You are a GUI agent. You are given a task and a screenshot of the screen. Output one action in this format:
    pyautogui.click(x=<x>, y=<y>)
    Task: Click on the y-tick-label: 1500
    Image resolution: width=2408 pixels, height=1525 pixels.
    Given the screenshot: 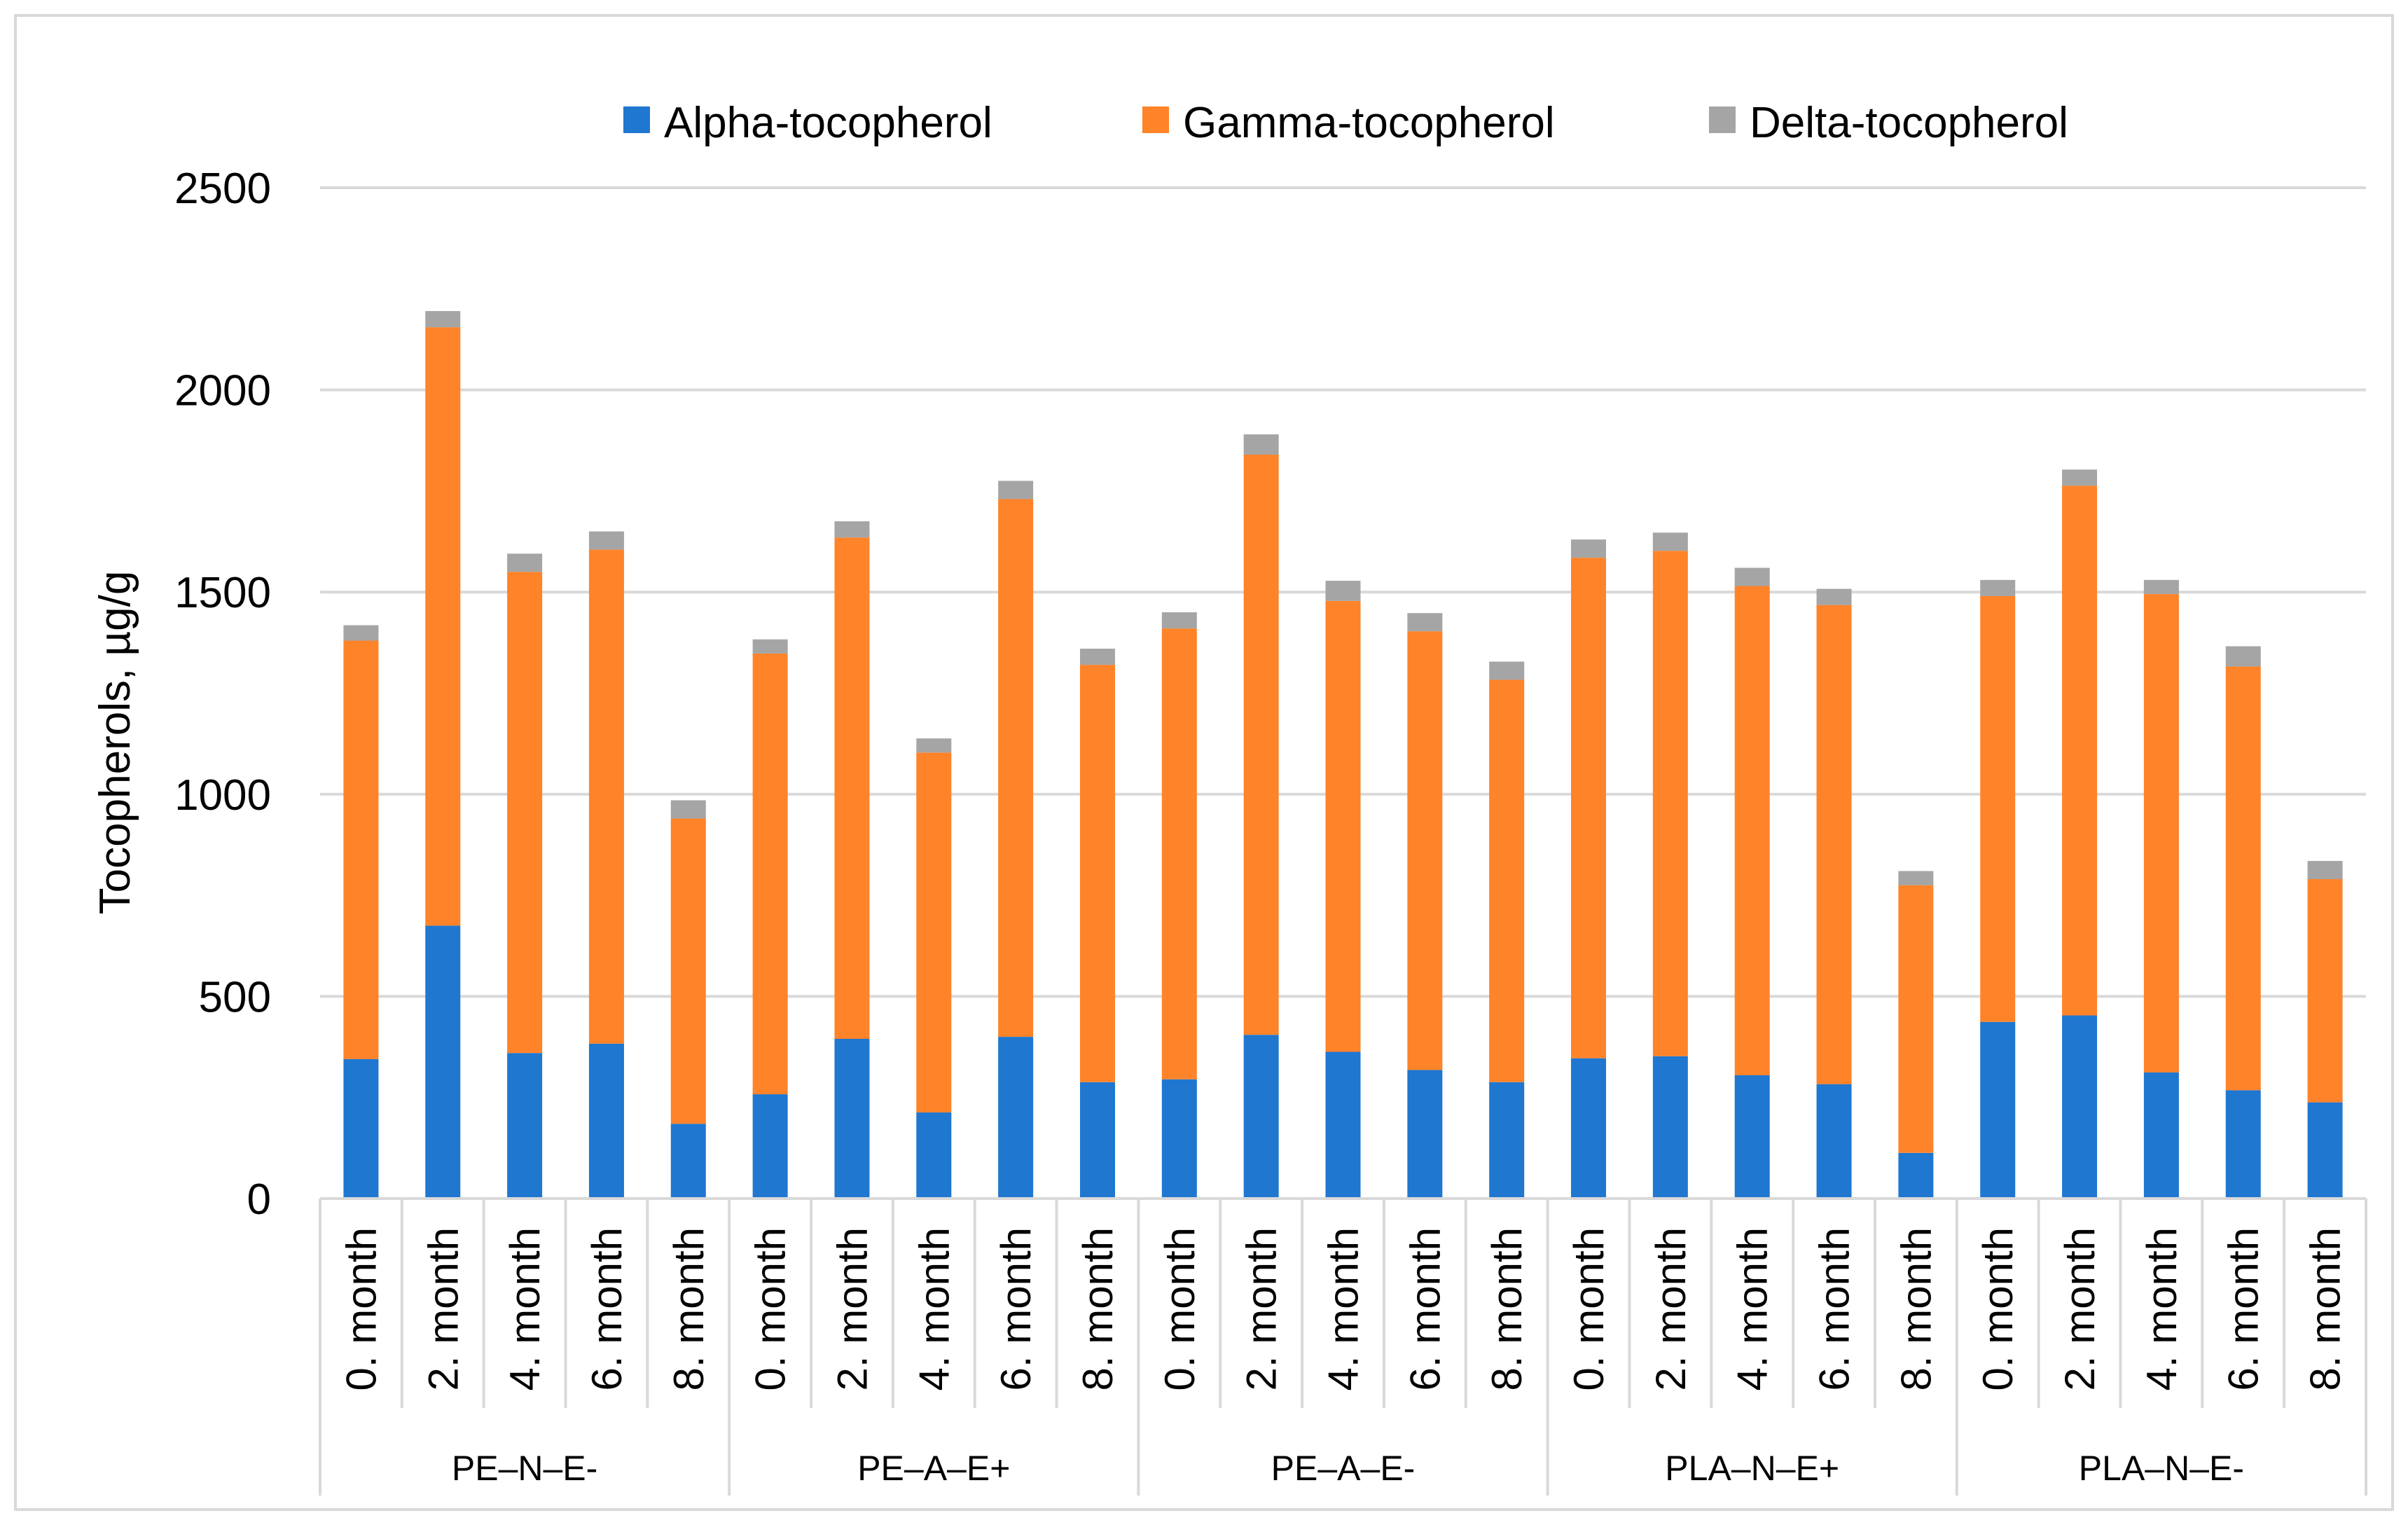 What is the action you would take?
    pyautogui.click(x=222, y=593)
    